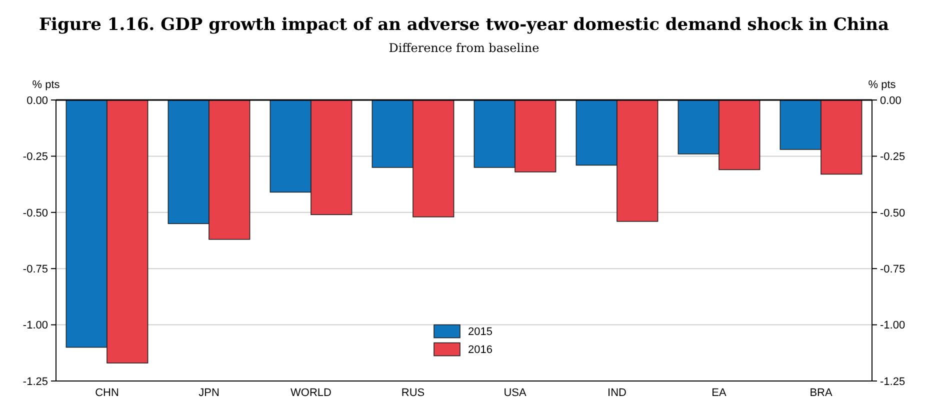  I want to click on x-tick-label: BRA, so click(821, 393).